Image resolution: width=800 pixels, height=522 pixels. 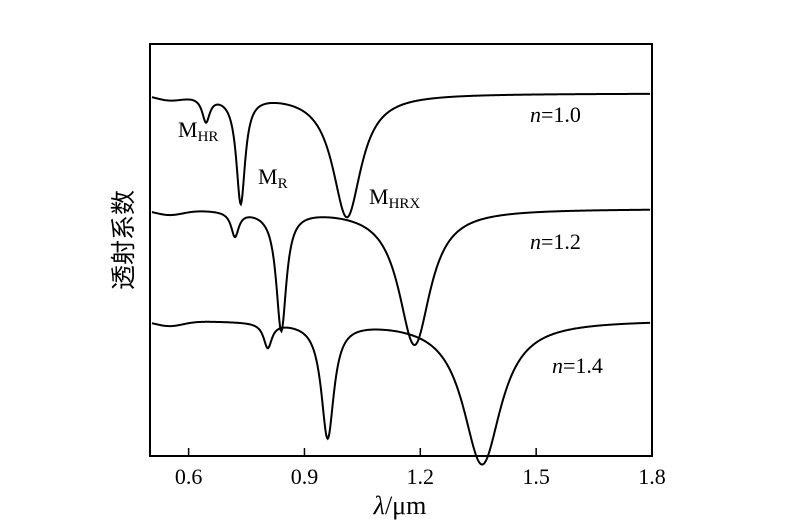 I want to click on annotation-mhr-main: M, so click(x=188, y=129).